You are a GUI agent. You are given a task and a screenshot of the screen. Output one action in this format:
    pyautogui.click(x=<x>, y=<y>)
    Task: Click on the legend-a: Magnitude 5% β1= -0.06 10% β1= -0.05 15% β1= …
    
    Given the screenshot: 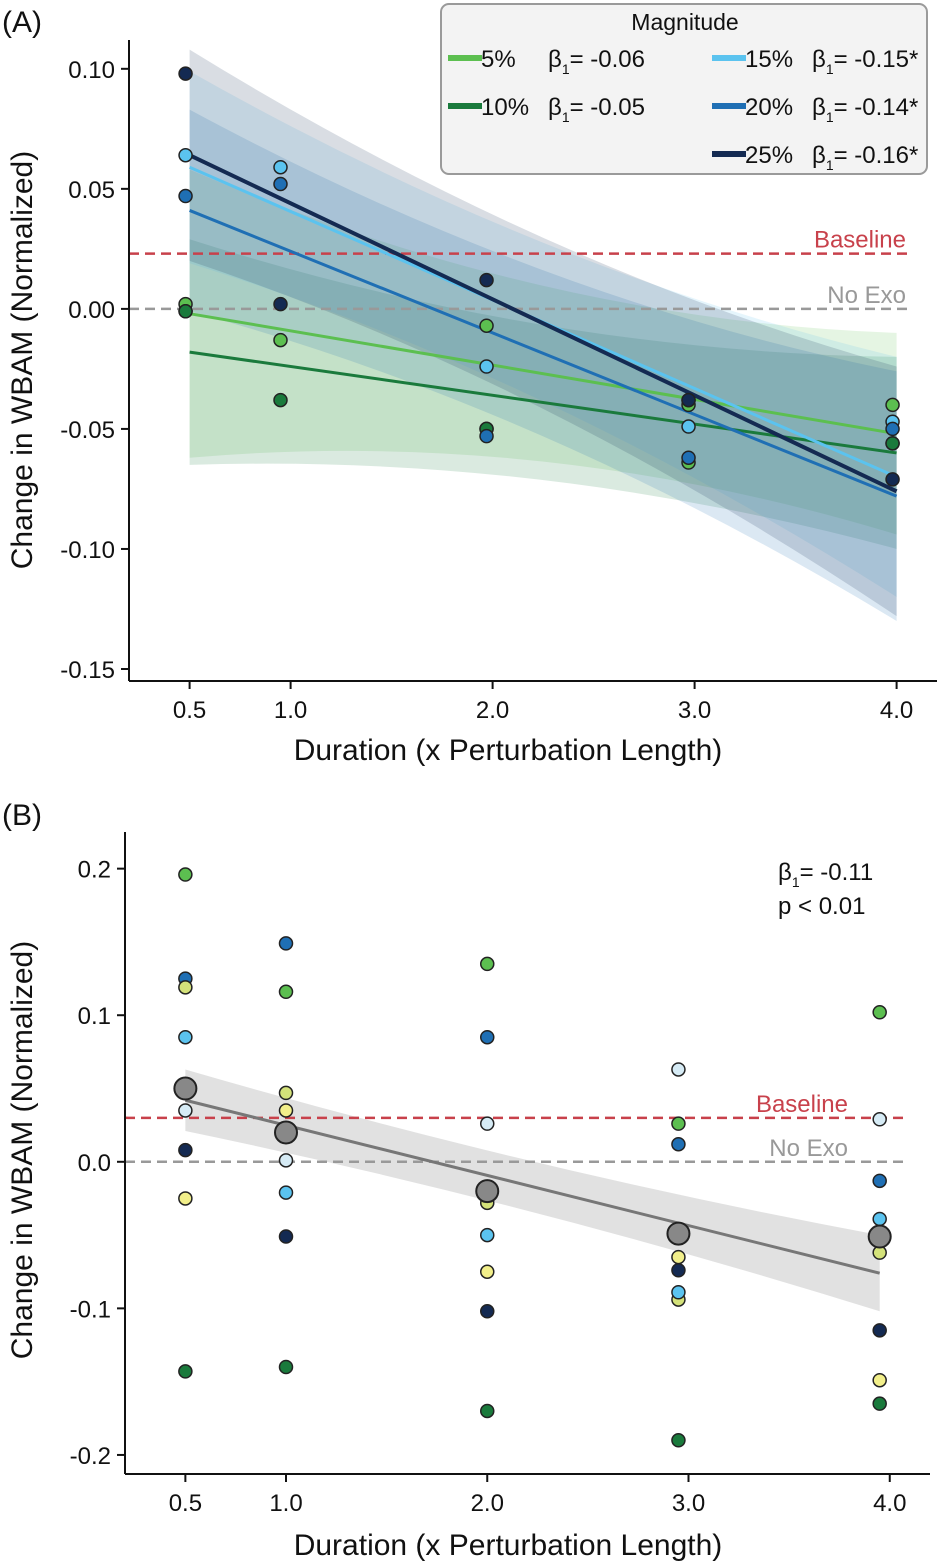 What is the action you would take?
    pyautogui.click(x=684, y=89)
    